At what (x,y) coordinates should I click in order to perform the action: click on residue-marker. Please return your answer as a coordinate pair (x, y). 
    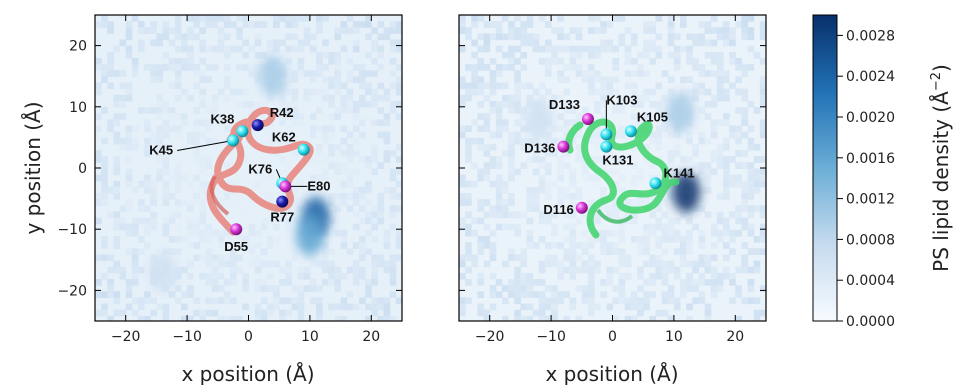
    Looking at the image, I should click on (285, 186).